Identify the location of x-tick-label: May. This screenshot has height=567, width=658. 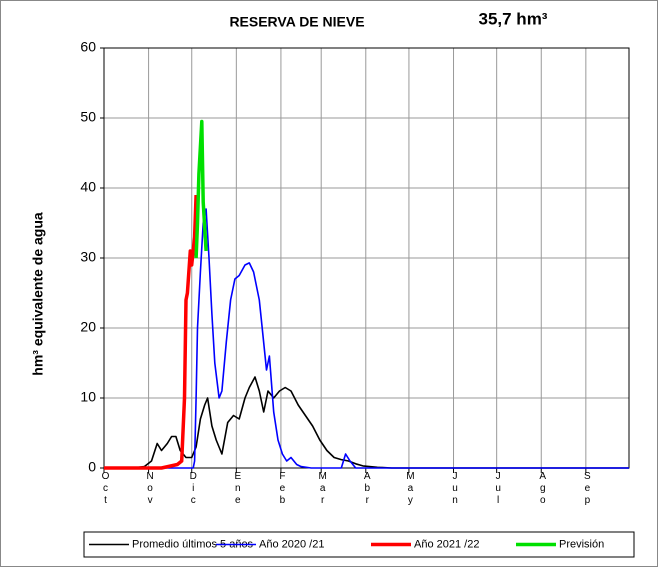
(410, 489).